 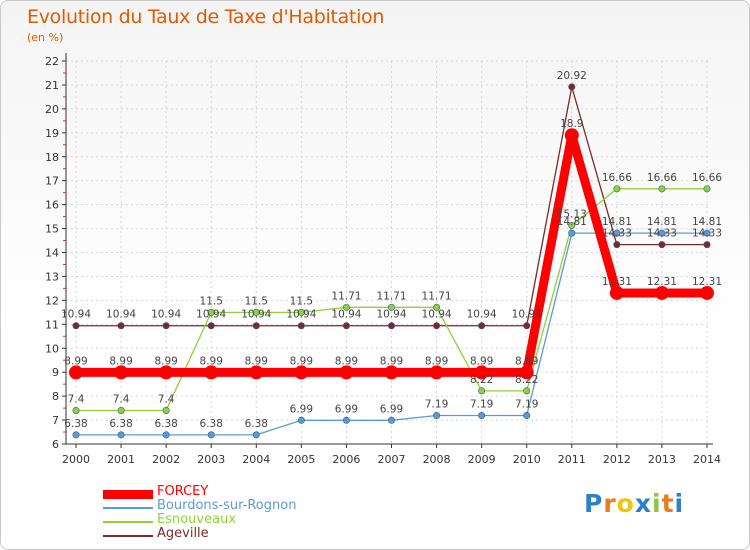 What do you see at coordinates (301, 301) in the screenshot?
I see `data-label-esnouveaux: 11.5` at bounding box center [301, 301].